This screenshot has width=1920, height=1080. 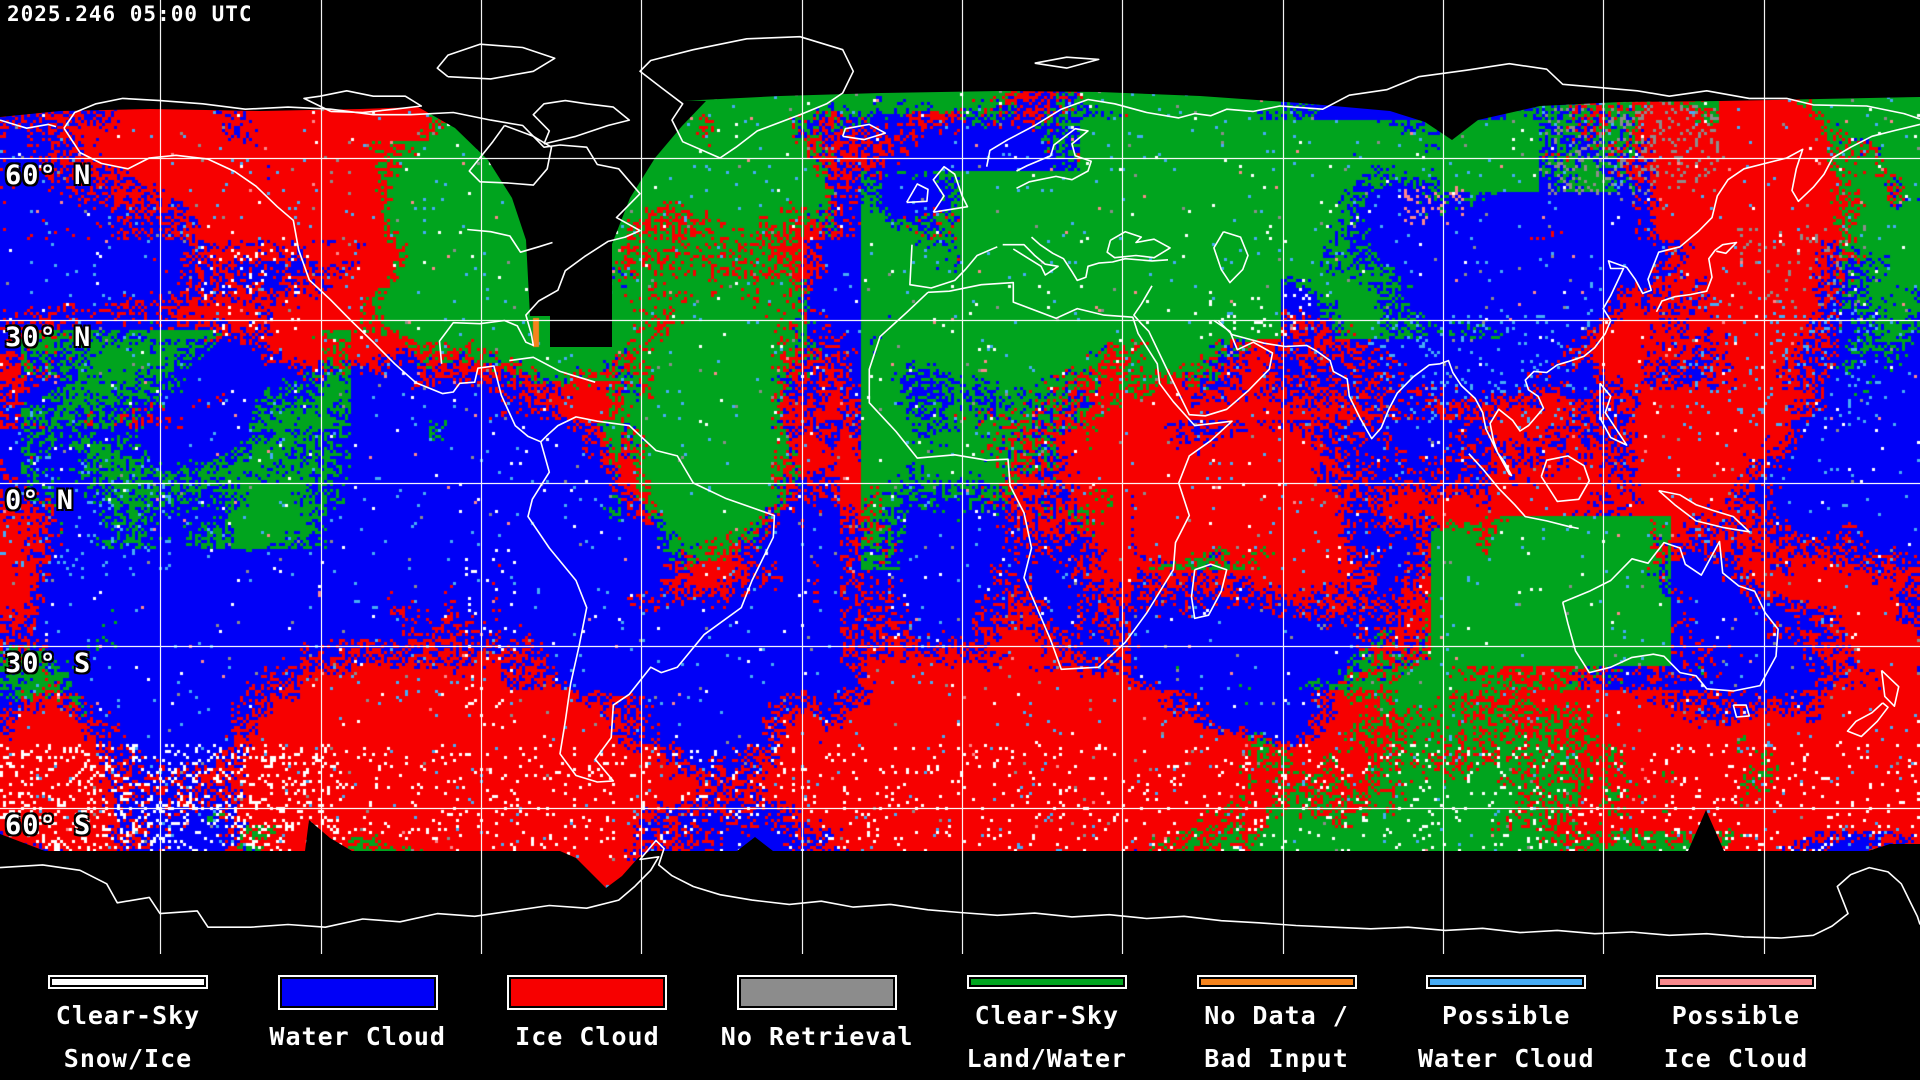 What do you see at coordinates (1506, 1058) in the screenshot?
I see `legend-label-line2: Water Cloud` at bounding box center [1506, 1058].